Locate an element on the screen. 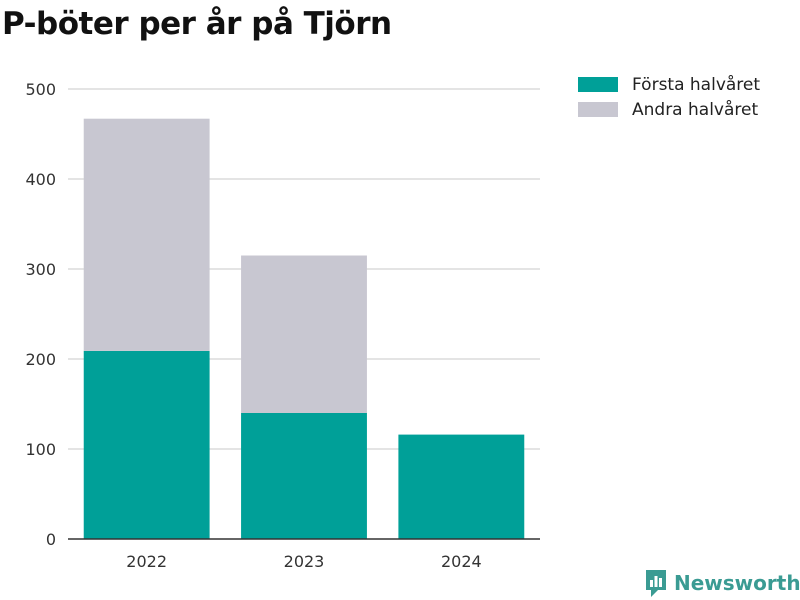 The height and width of the screenshot is (600, 800). y-tick-label: 400 is located at coordinates (40, 179).